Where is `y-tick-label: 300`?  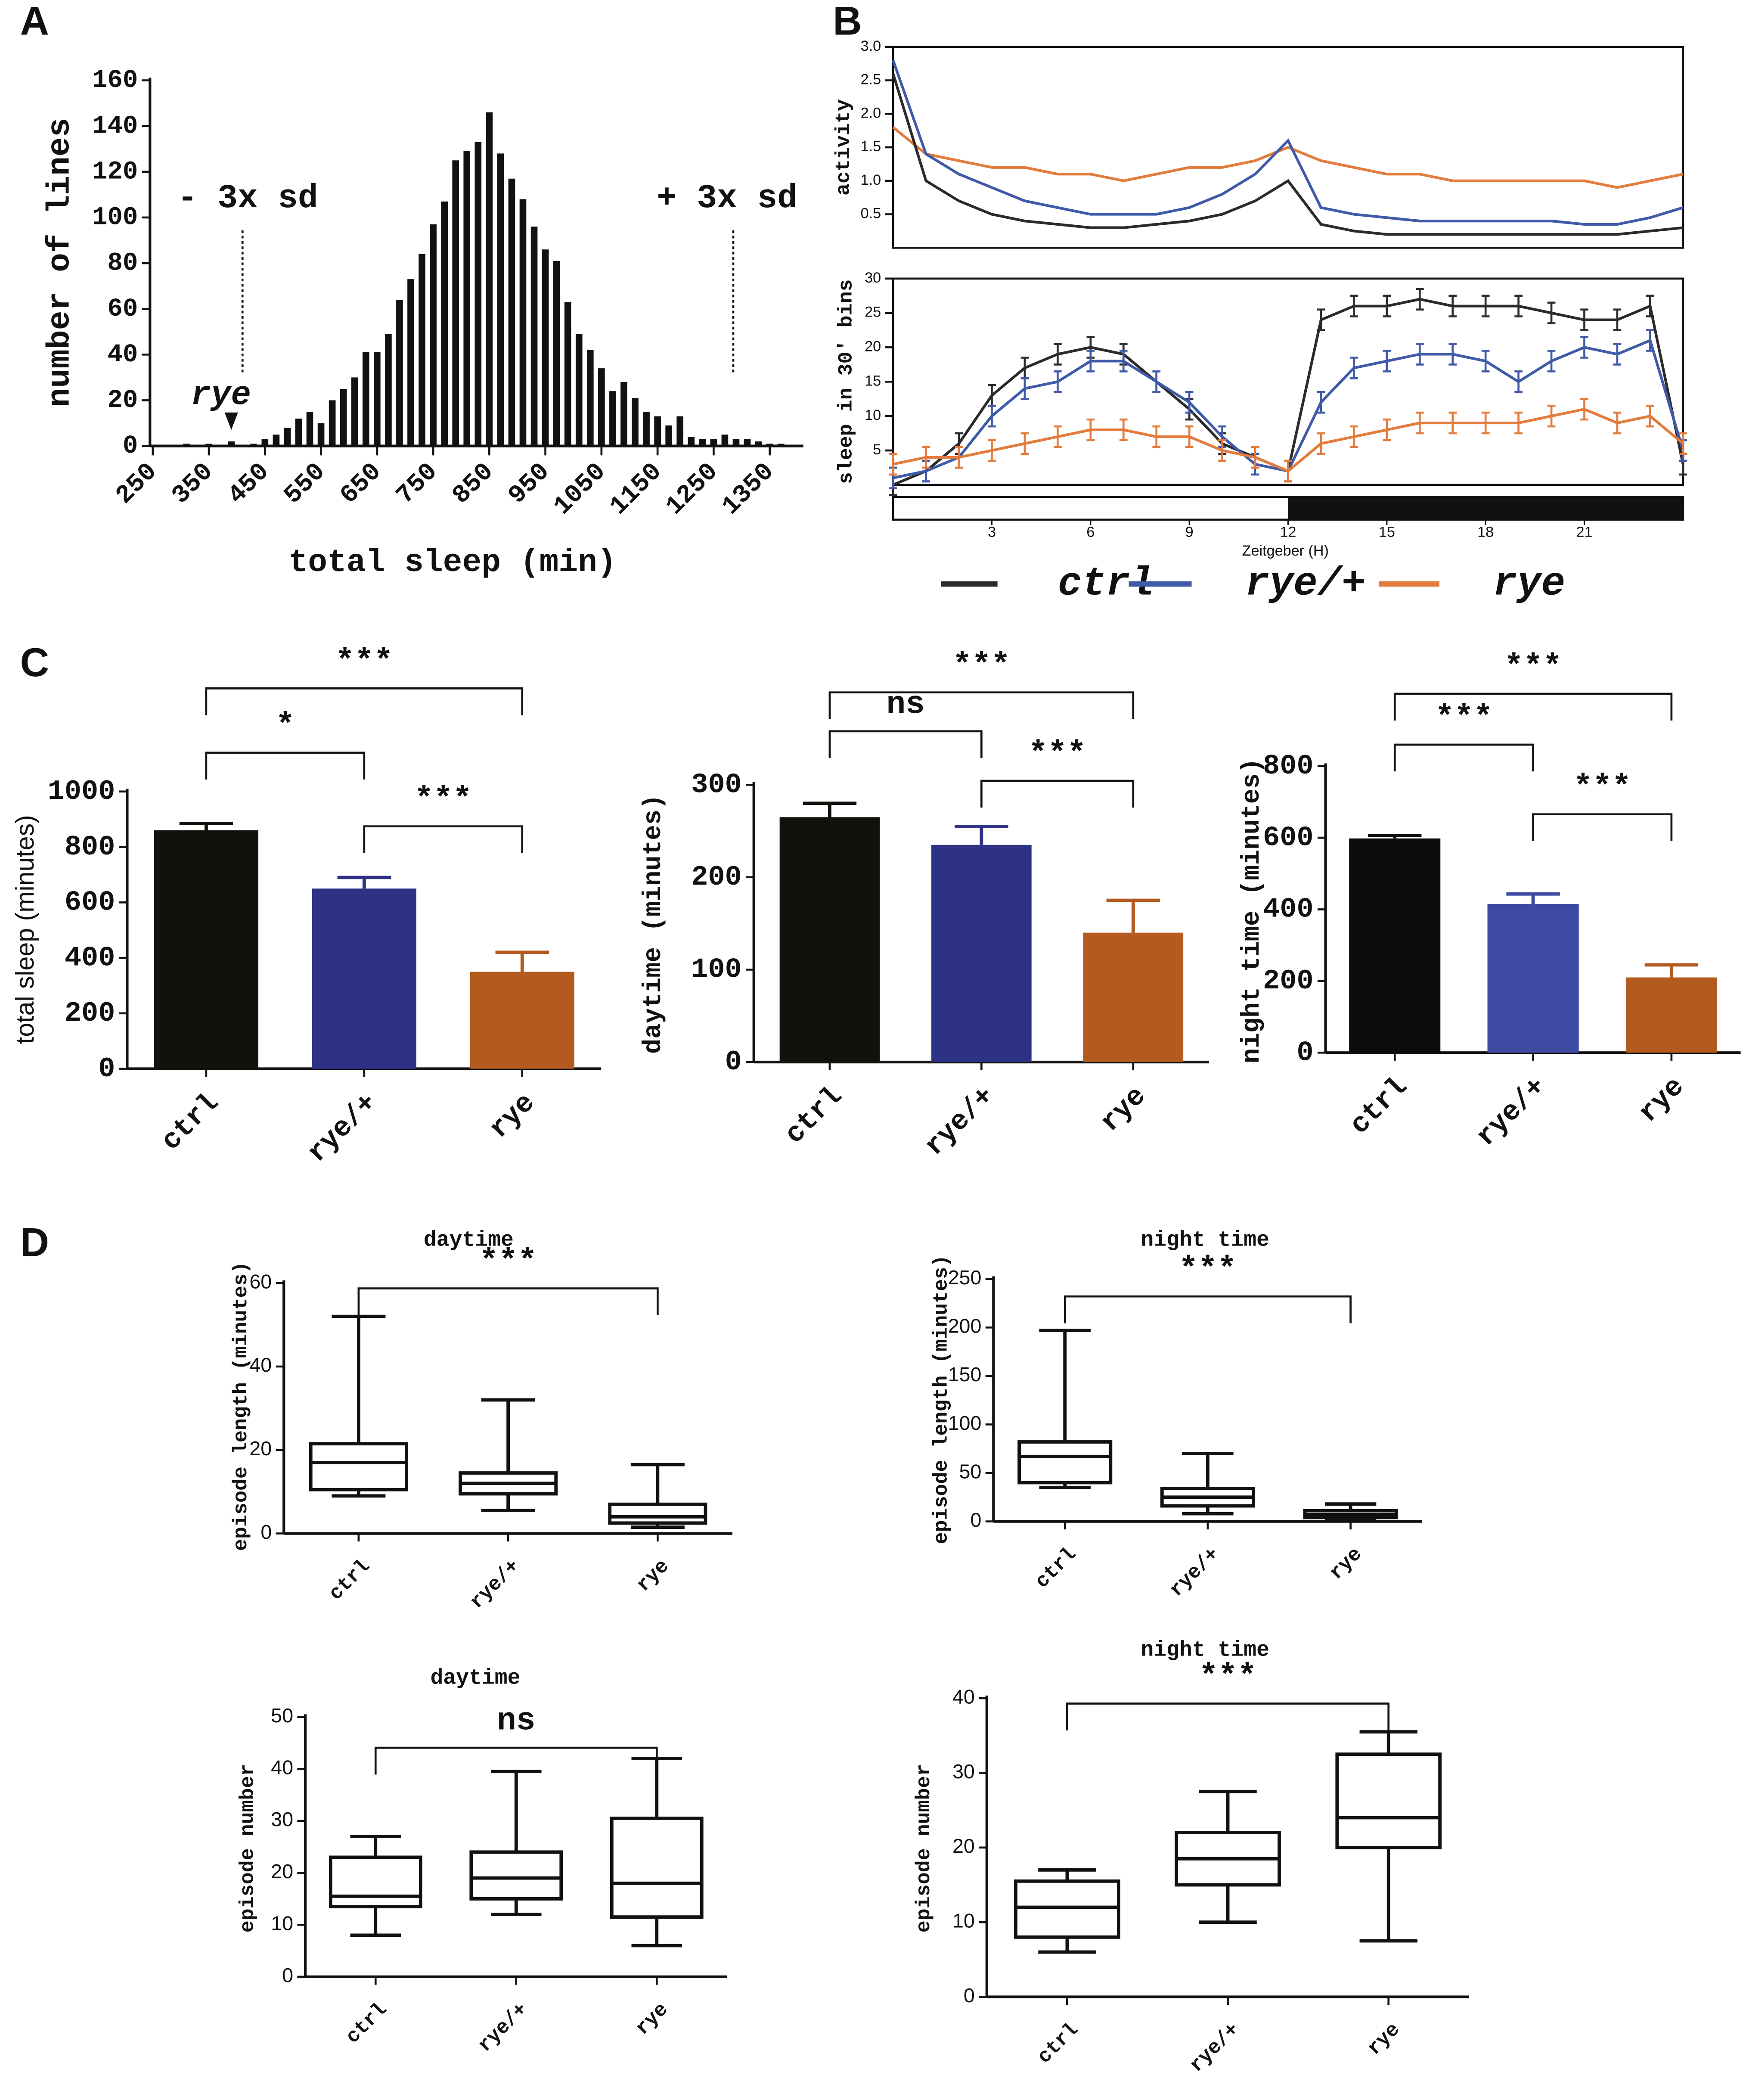 y-tick-label: 300 is located at coordinates (716, 785).